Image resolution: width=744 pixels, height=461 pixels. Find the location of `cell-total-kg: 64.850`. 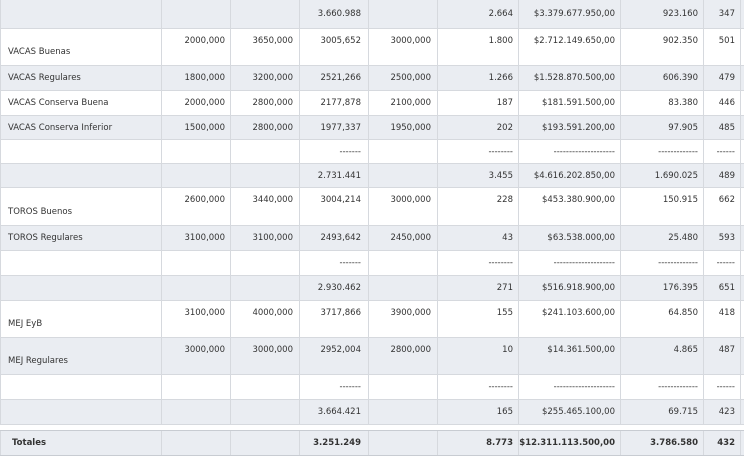

cell-total-kg: 64.850 is located at coordinates (662, 319).